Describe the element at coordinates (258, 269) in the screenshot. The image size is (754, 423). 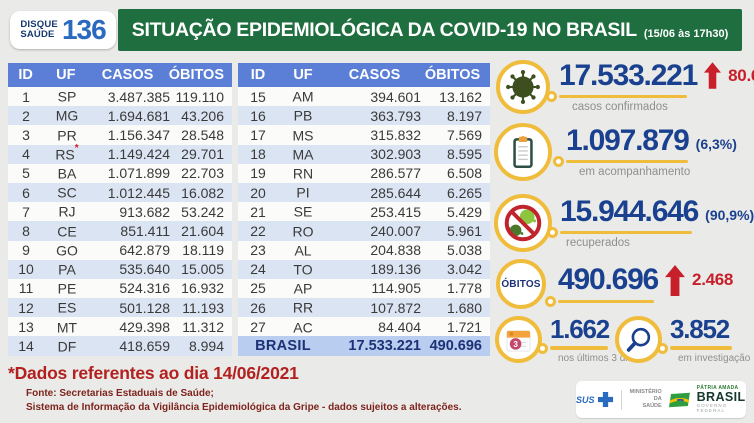
I see `row-id: 24` at that location.